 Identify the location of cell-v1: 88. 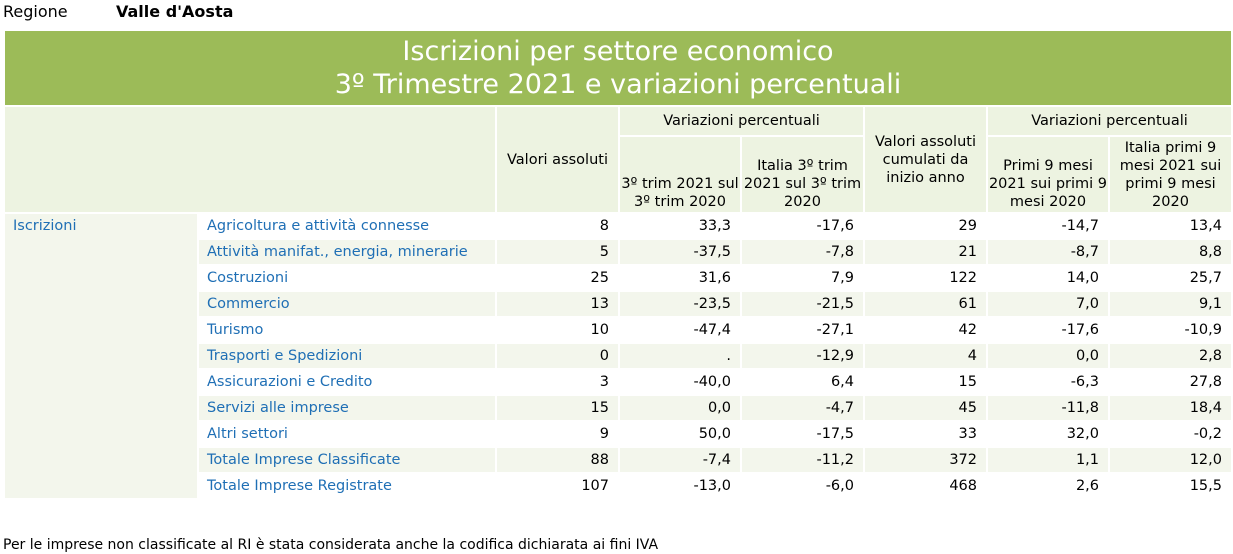
(557, 460).